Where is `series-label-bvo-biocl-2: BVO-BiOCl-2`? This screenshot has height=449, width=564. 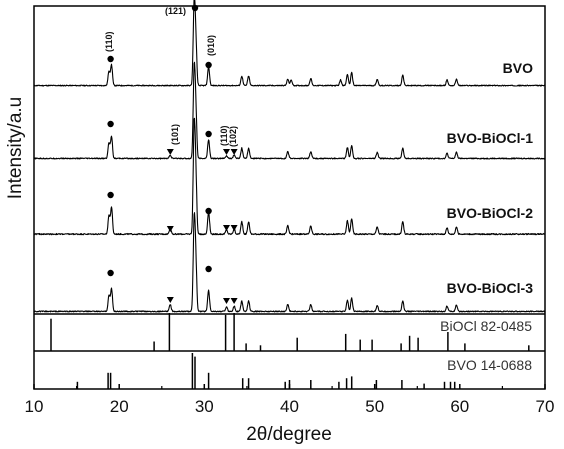
series-label-bvo-biocl-2: BVO-BiOCl-2 is located at coordinates (490, 213).